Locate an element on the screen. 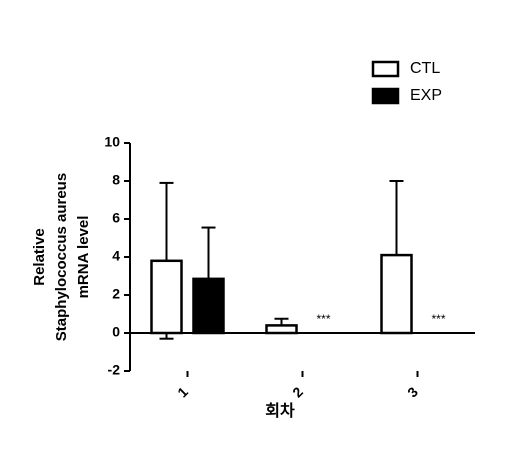  y-axis-label: mRNA level is located at coordinates (83, 257).